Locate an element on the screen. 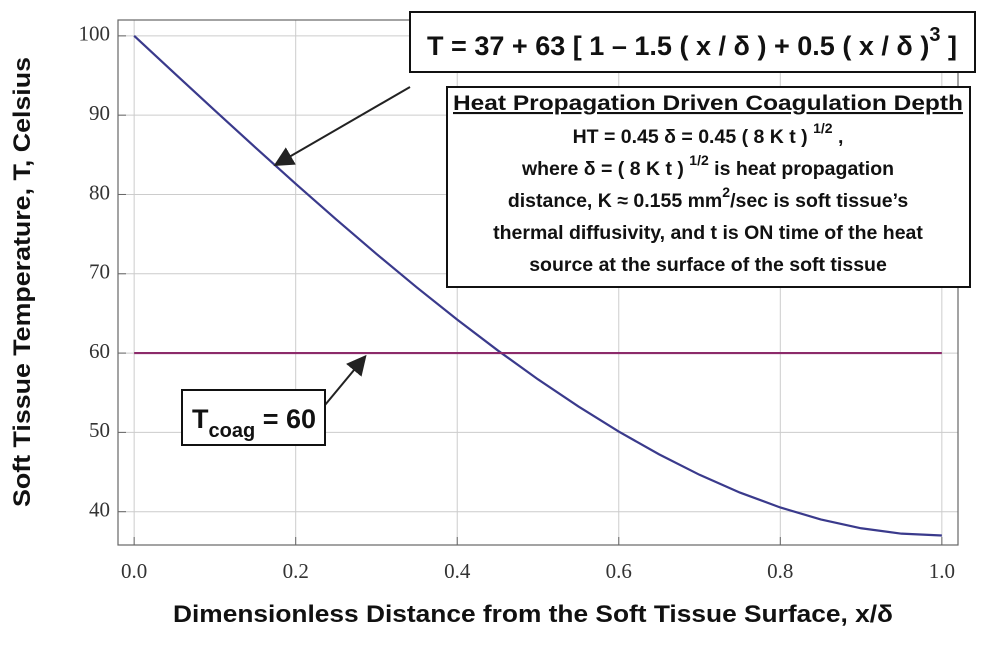  y-tick-label: 70 is located at coordinates (99, 272).